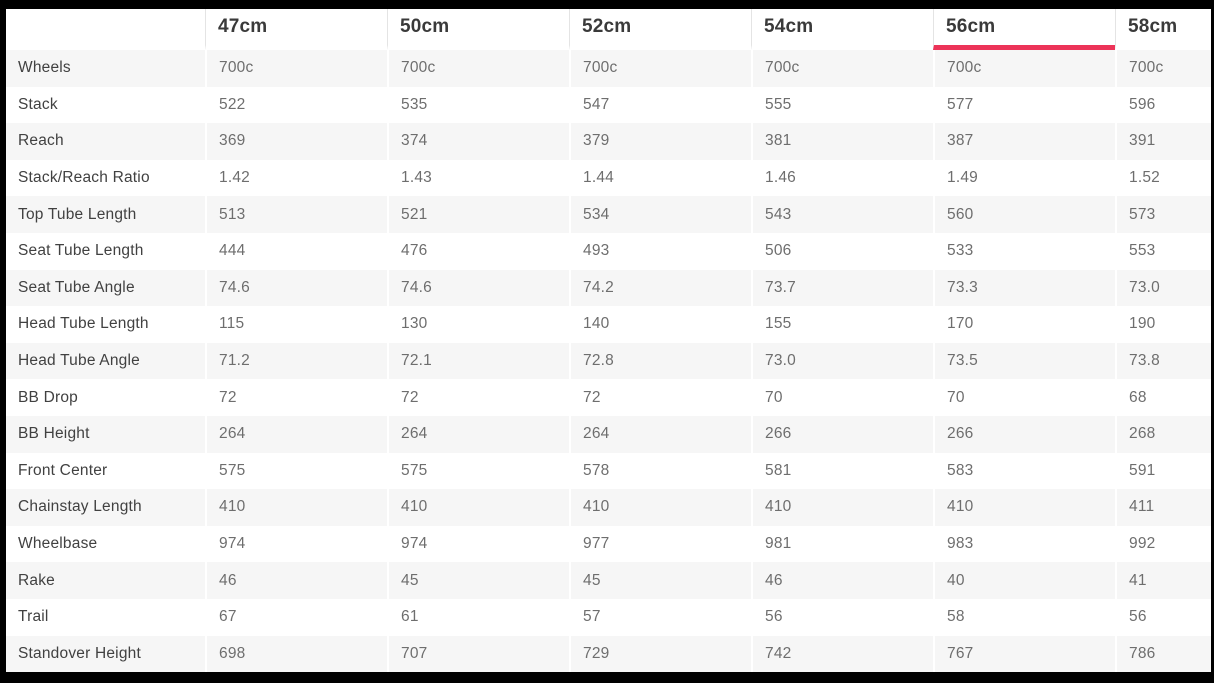  Describe the element at coordinates (1163, 434) in the screenshot. I see `cell-value: 268` at that location.